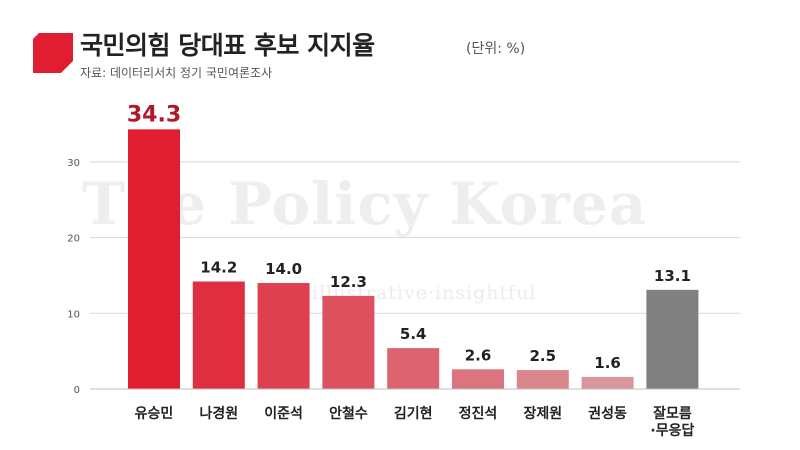  What do you see at coordinates (348, 413) in the screenshot?
I see `x-tick-label: 안철수` at bounding box center [348, 413].